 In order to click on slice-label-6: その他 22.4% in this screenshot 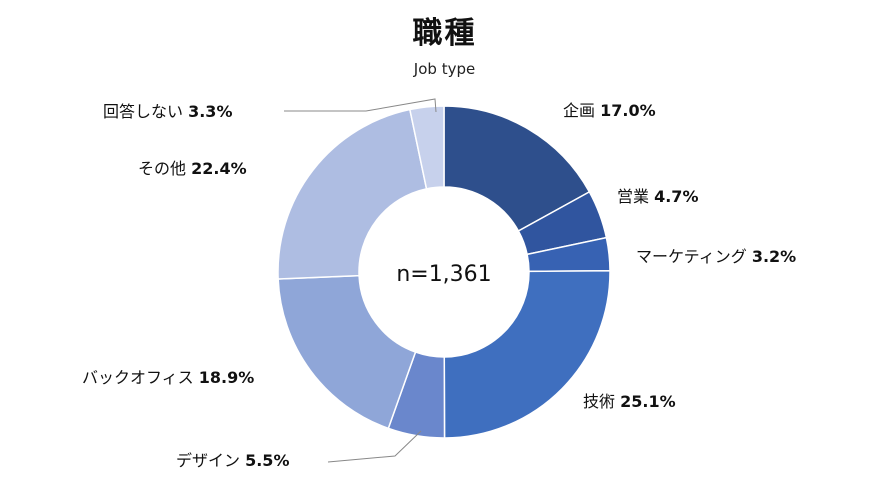, I will do `click(192, 168)`.